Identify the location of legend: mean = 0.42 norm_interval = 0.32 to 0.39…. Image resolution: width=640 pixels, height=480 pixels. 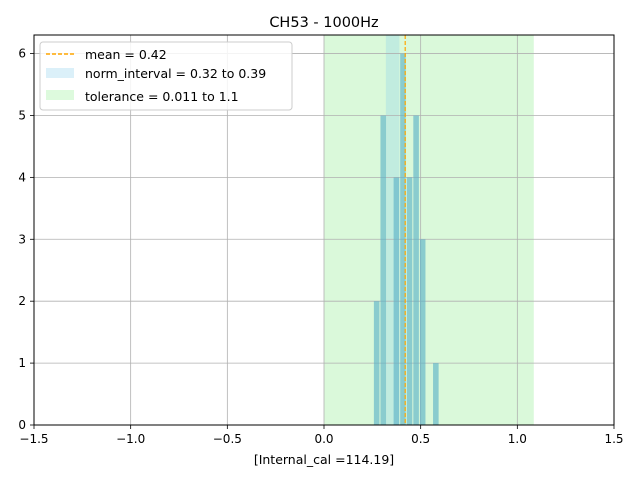
(166, 76).